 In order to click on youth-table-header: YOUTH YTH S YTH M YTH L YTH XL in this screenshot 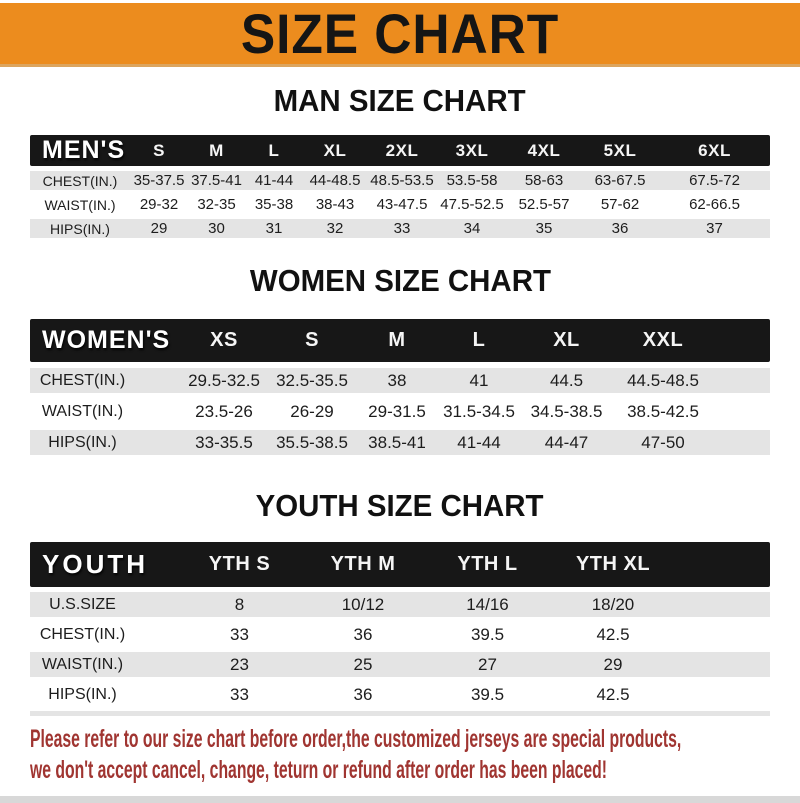, I will do `click(400, 564)`.